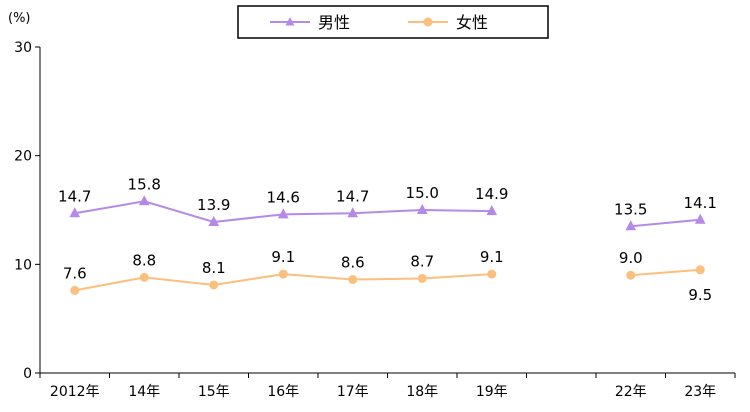 This screenshot has width=750, height=412. Describe the element at coordinates (23, 157) in the screenshot. I see `y-tick-label: 20` at that location.